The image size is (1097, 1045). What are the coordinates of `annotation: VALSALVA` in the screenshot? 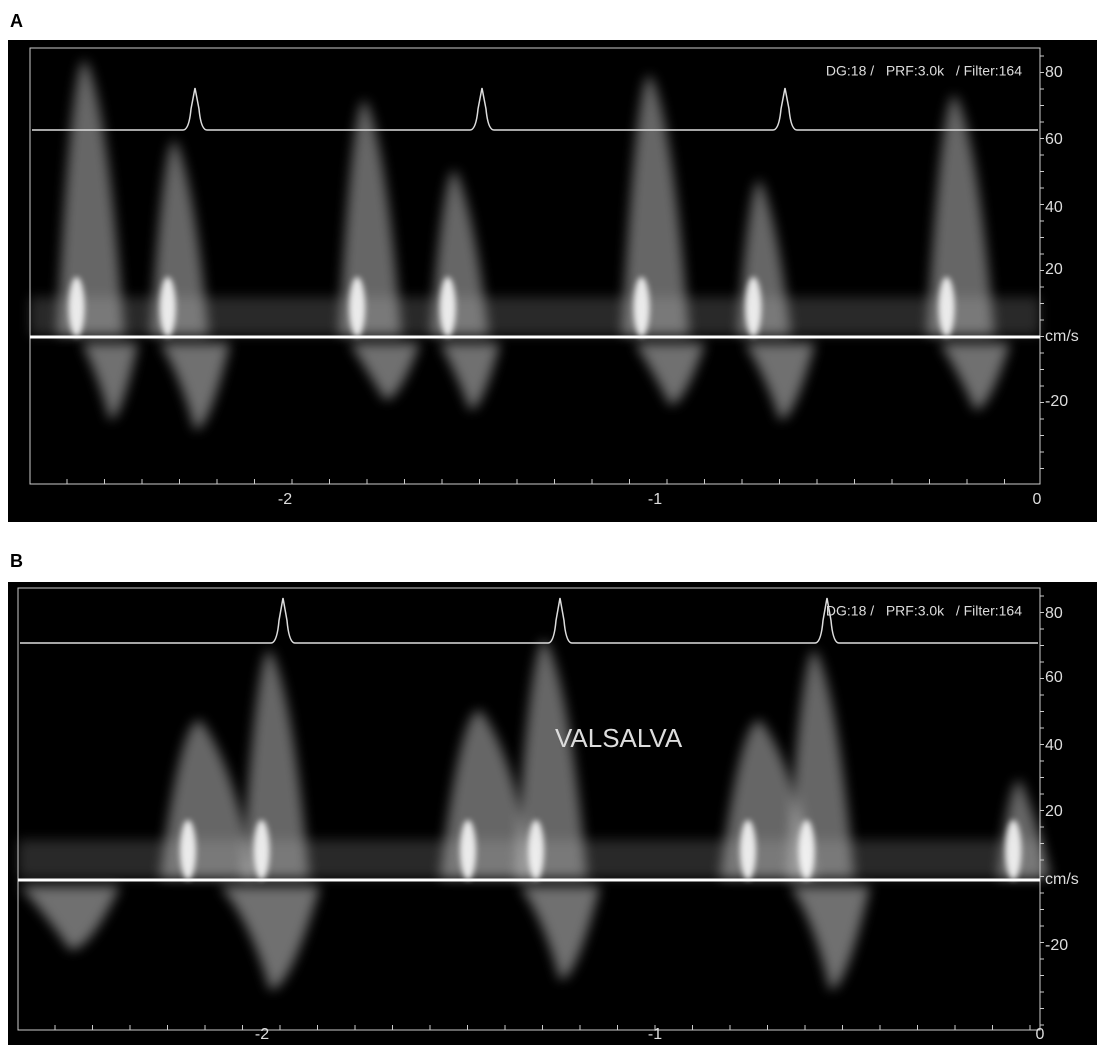 It's located at (619, 738).